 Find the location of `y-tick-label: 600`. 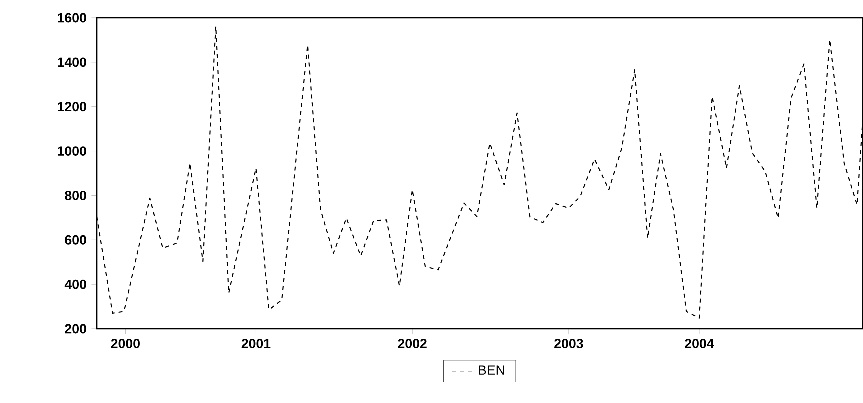

y-tick-label: 600 is located at coordinates (75, 240).